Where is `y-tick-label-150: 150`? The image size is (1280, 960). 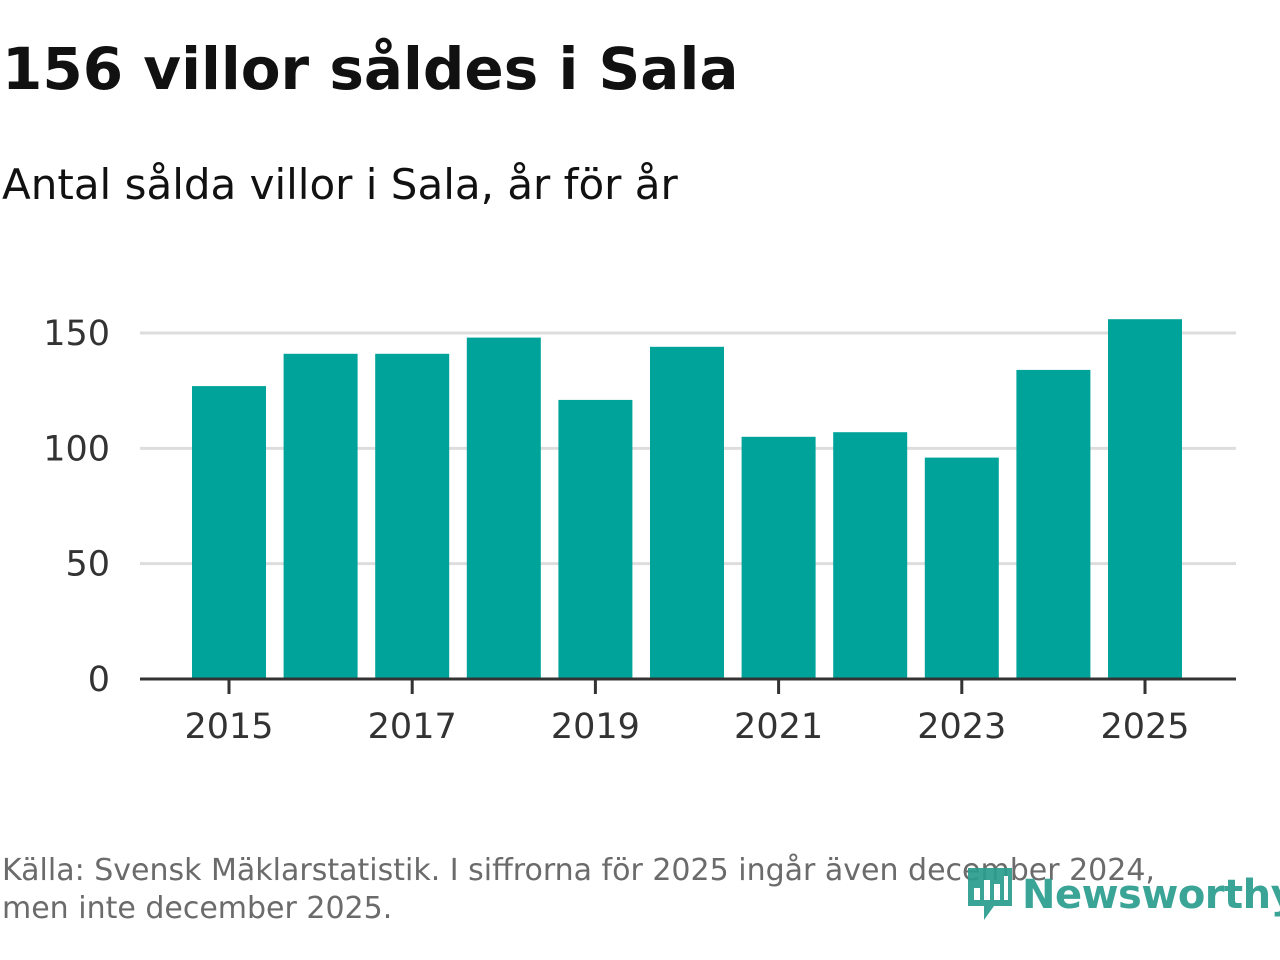
y-tick-label-150: 150 is located at coordinates (76, 334).